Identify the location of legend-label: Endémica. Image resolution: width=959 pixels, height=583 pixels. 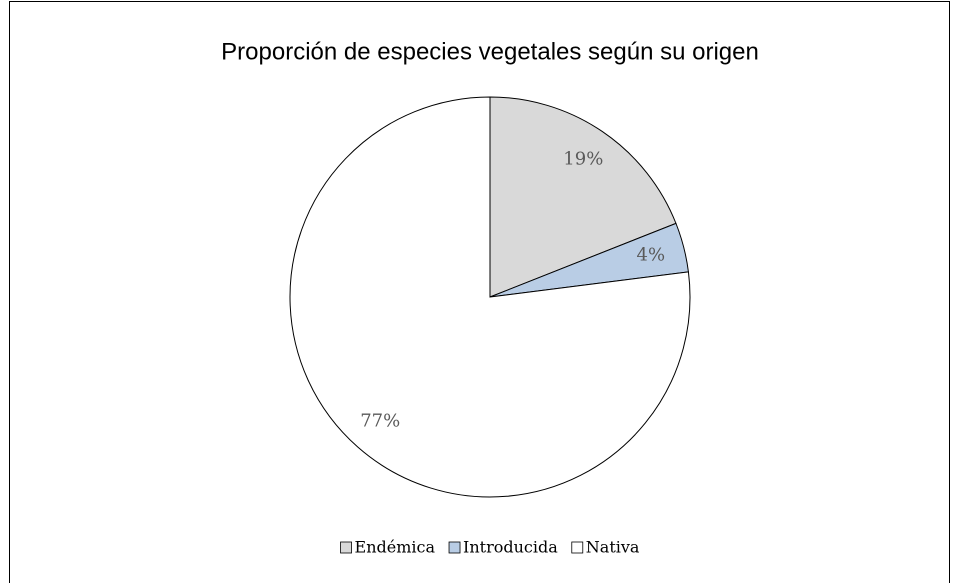
(395, 547).